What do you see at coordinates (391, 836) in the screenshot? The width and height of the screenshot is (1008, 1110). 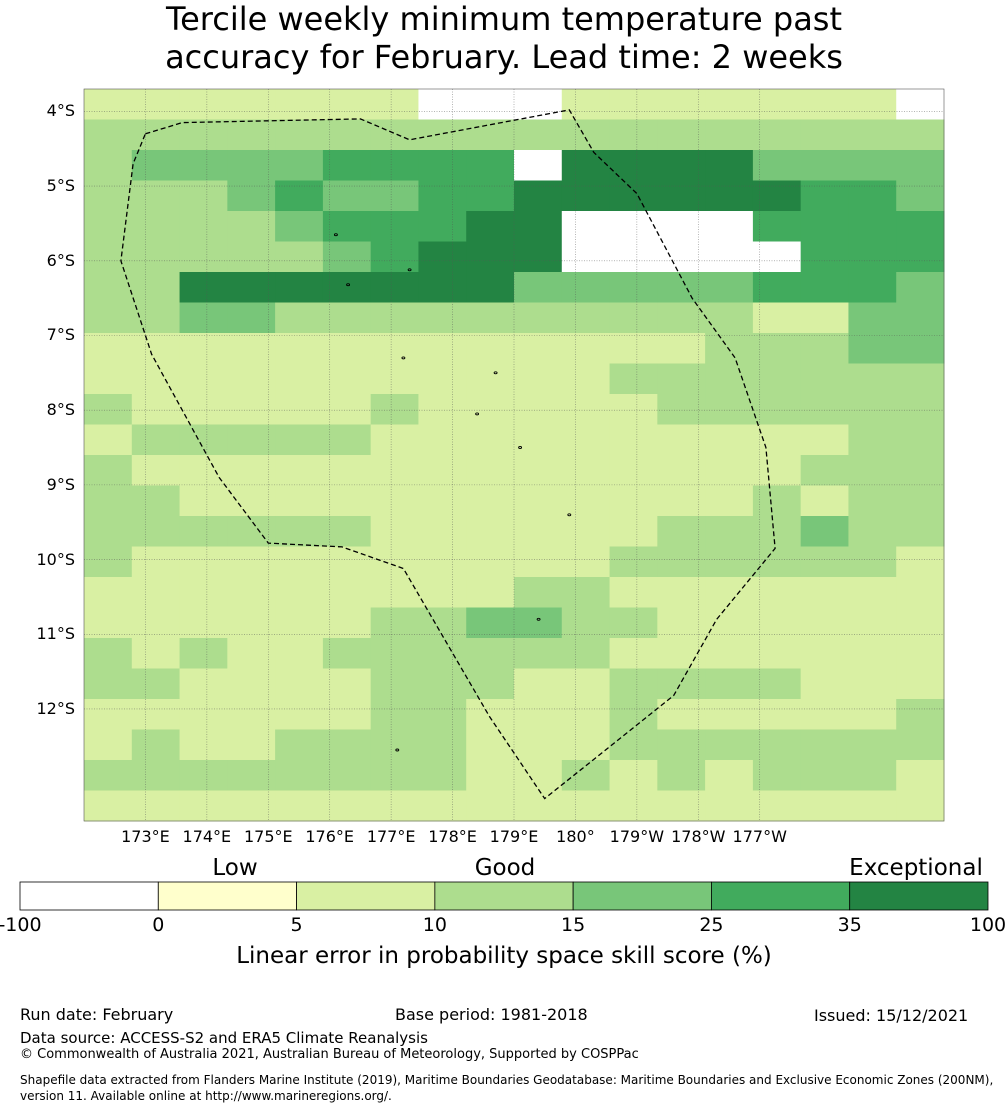 I see `longitude-label: 177°E` at bounding box center [391, 836].